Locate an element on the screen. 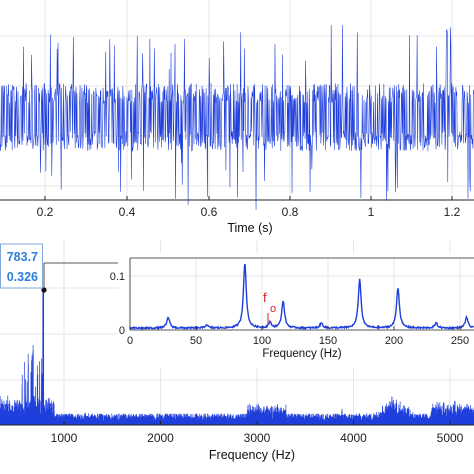 Image resolution: width=474 pixels, height=474 pixels. time-tick-label: 1.2 is located at coordinates (452, 212).